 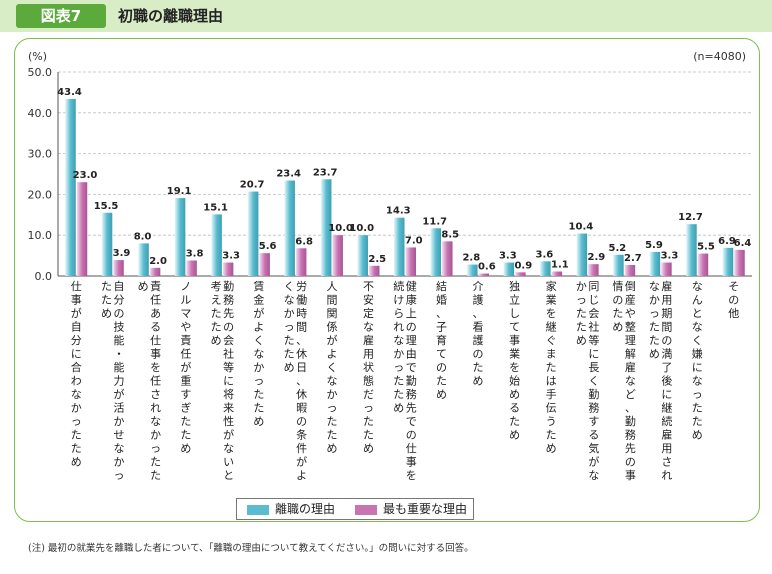 I want to click on x-tick-label: 家業を継ぐまたは手伝うため, so click(x=551, y=367).